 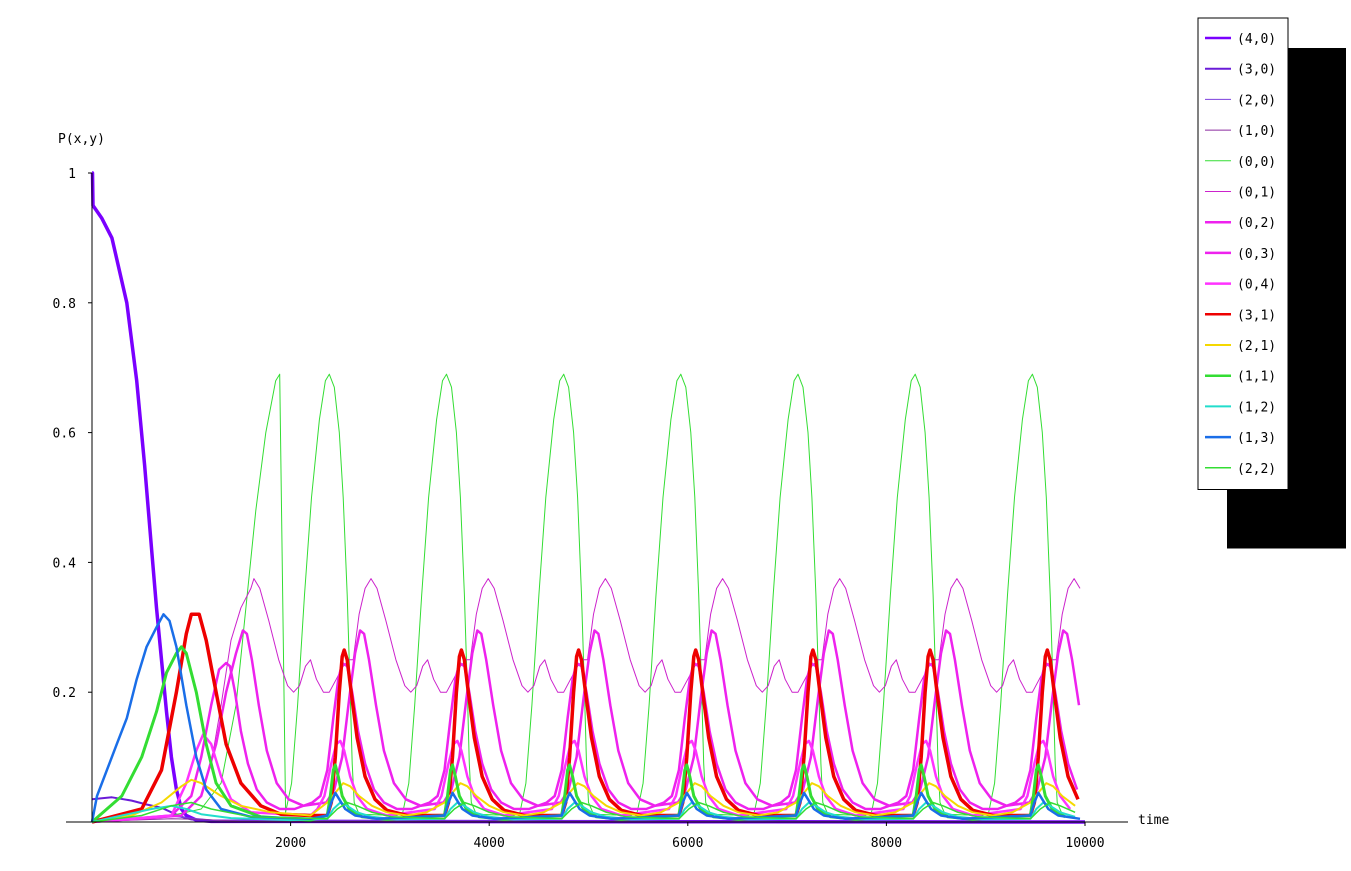 I want to click on legend-label: (0,2), so click(x=1256, y=223).